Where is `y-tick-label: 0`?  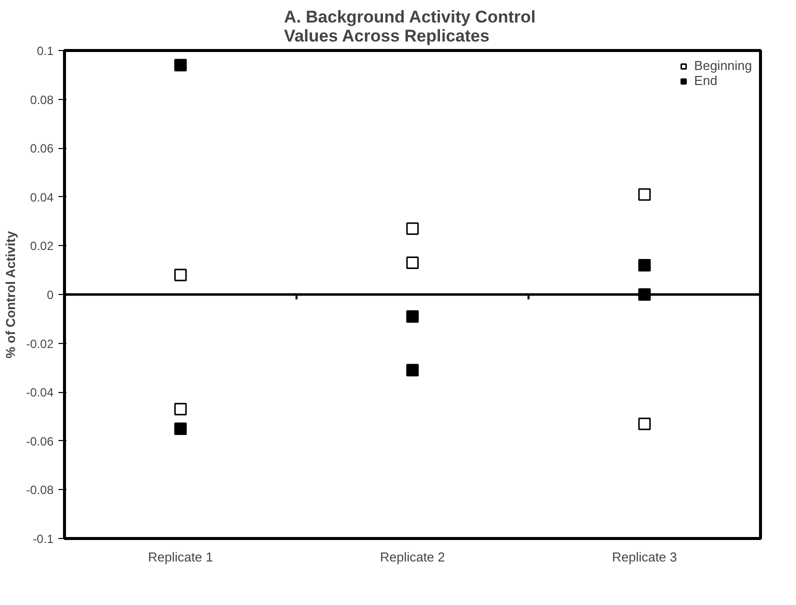
y-tick-label: 0 is located at coordinates (50, 295).